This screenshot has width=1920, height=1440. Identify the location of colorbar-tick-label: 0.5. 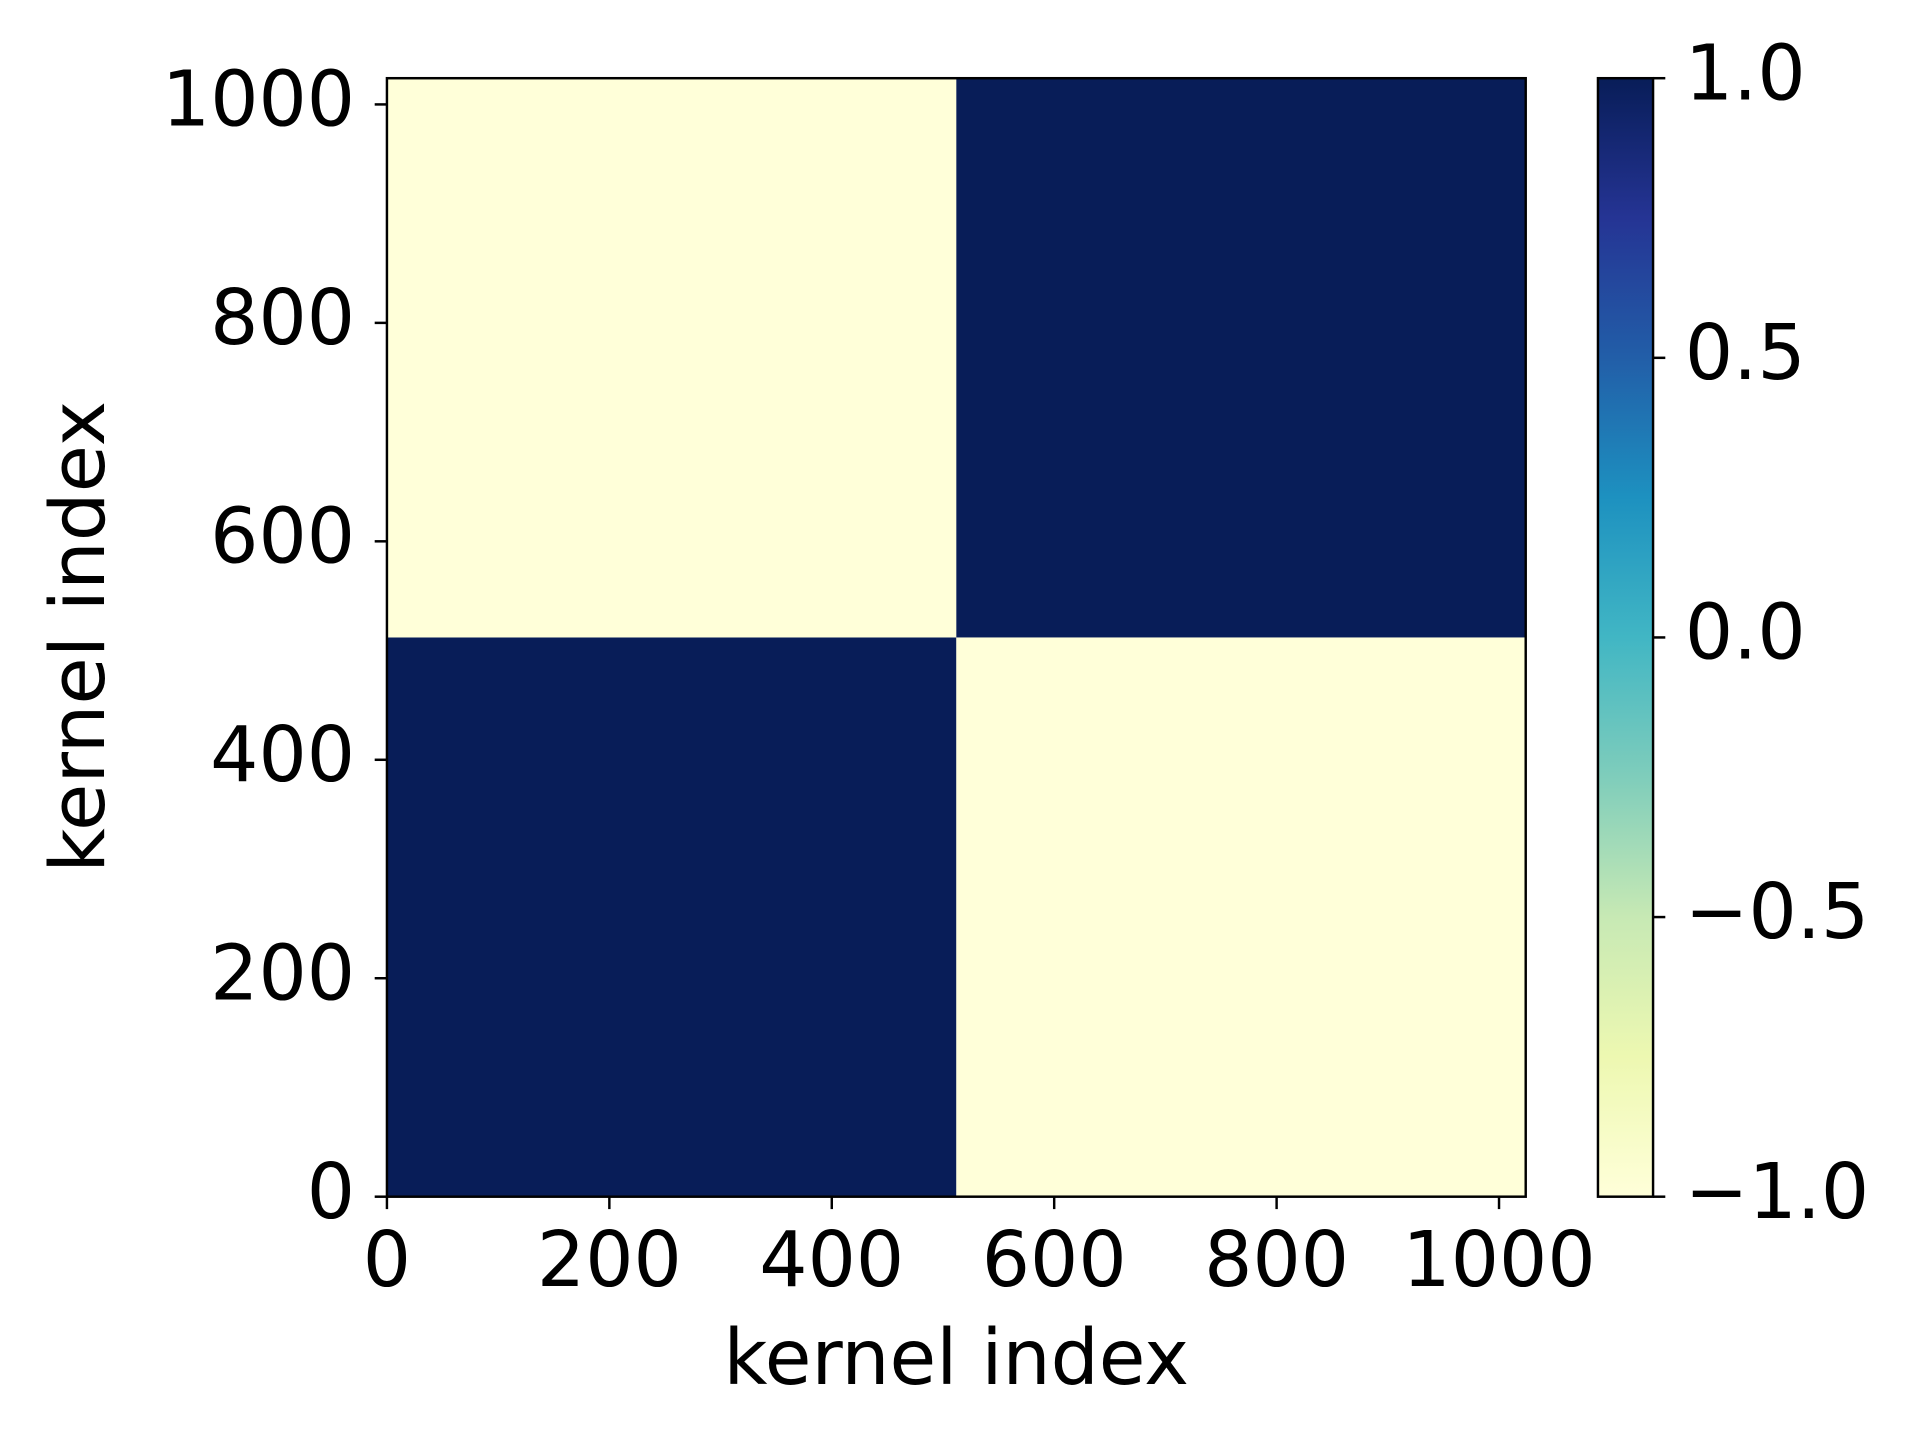
(1745, 353).